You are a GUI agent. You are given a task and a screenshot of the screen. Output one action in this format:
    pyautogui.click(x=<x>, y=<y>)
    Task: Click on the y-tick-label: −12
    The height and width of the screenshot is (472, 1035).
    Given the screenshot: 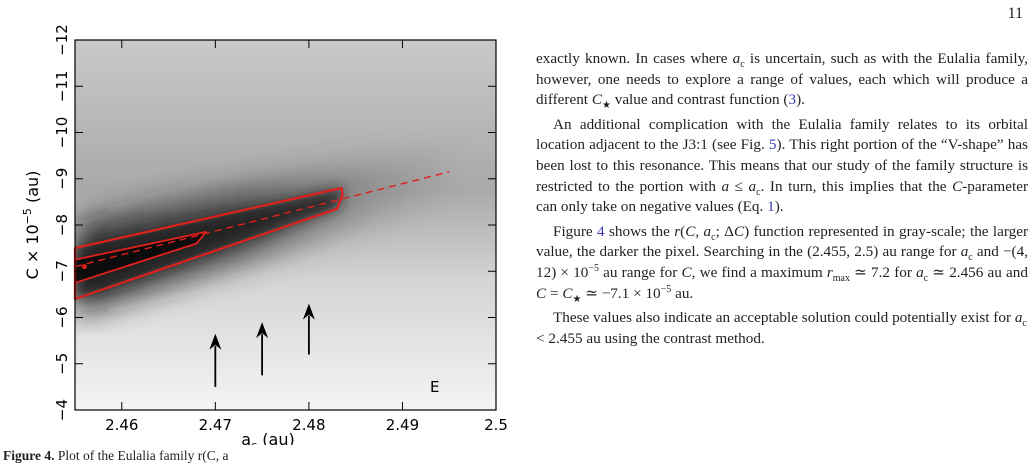 What is the action you would take?
    pyautogui.click(x=62, y=40)
    